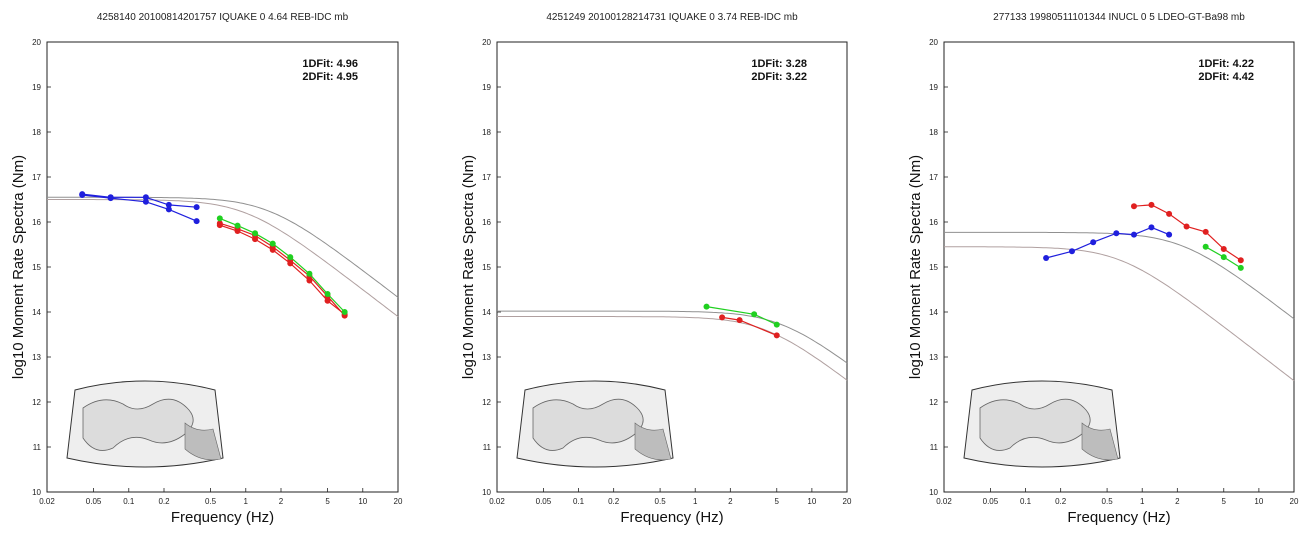 This screenshot has width=1304, height=534. I want to click on station-map-inset, so click(1042, 424).